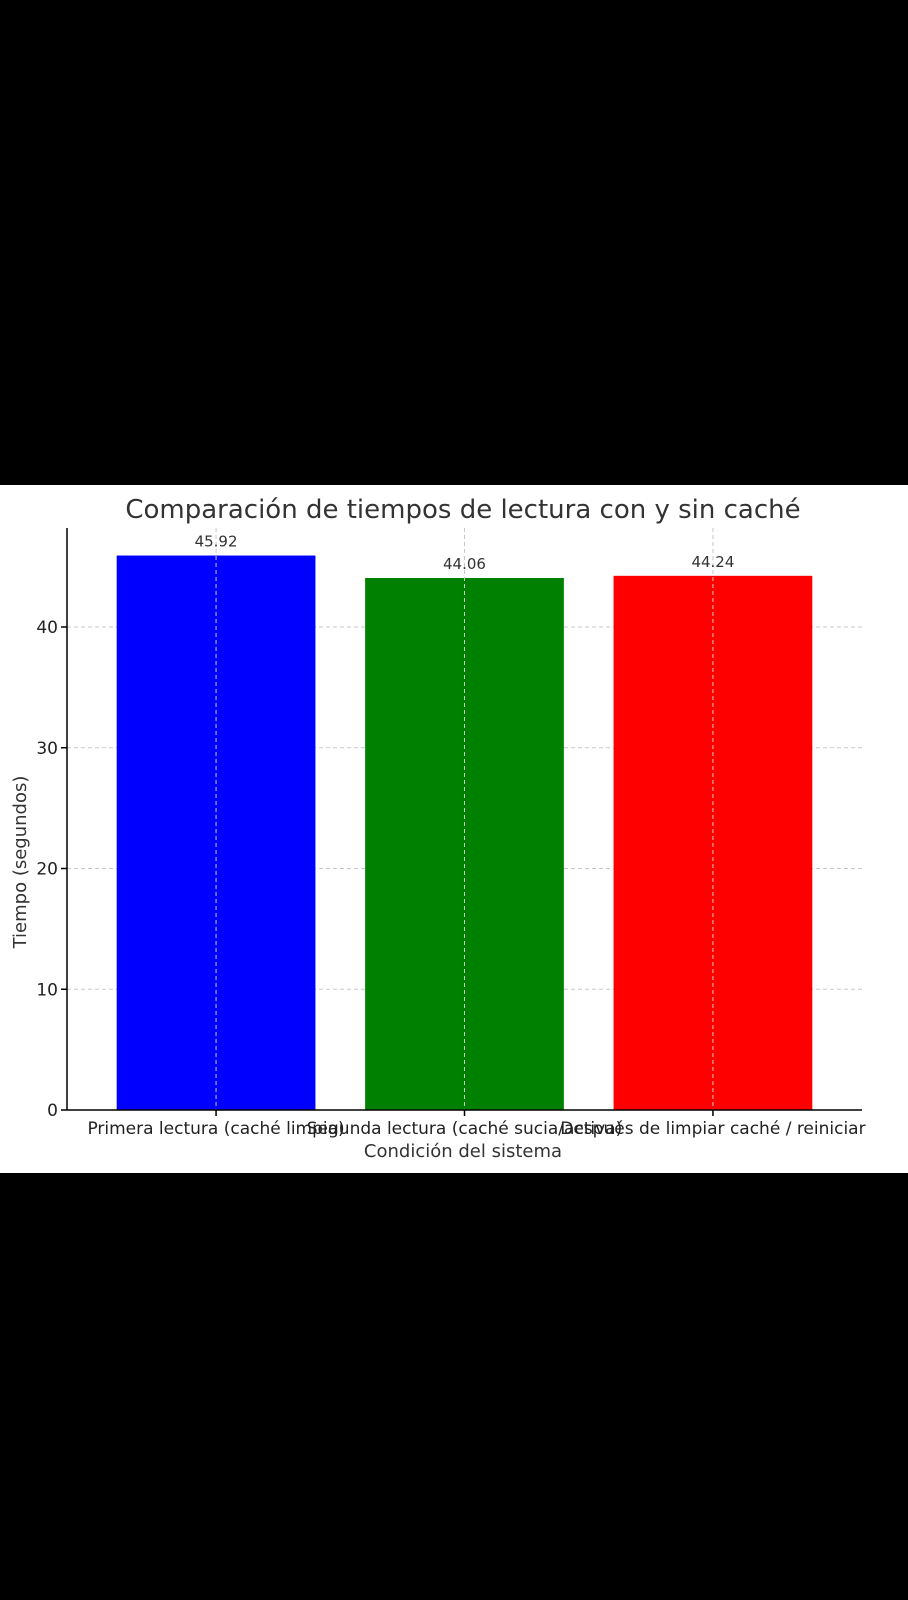 Image resolution: width=908 pixels, height=1600 pixels. What do you see at coordinates (215, 1129) in the screenshot?
I see `x-tick-label: Primera lectura (caché limpia)` at bounding box center [215, 1129].